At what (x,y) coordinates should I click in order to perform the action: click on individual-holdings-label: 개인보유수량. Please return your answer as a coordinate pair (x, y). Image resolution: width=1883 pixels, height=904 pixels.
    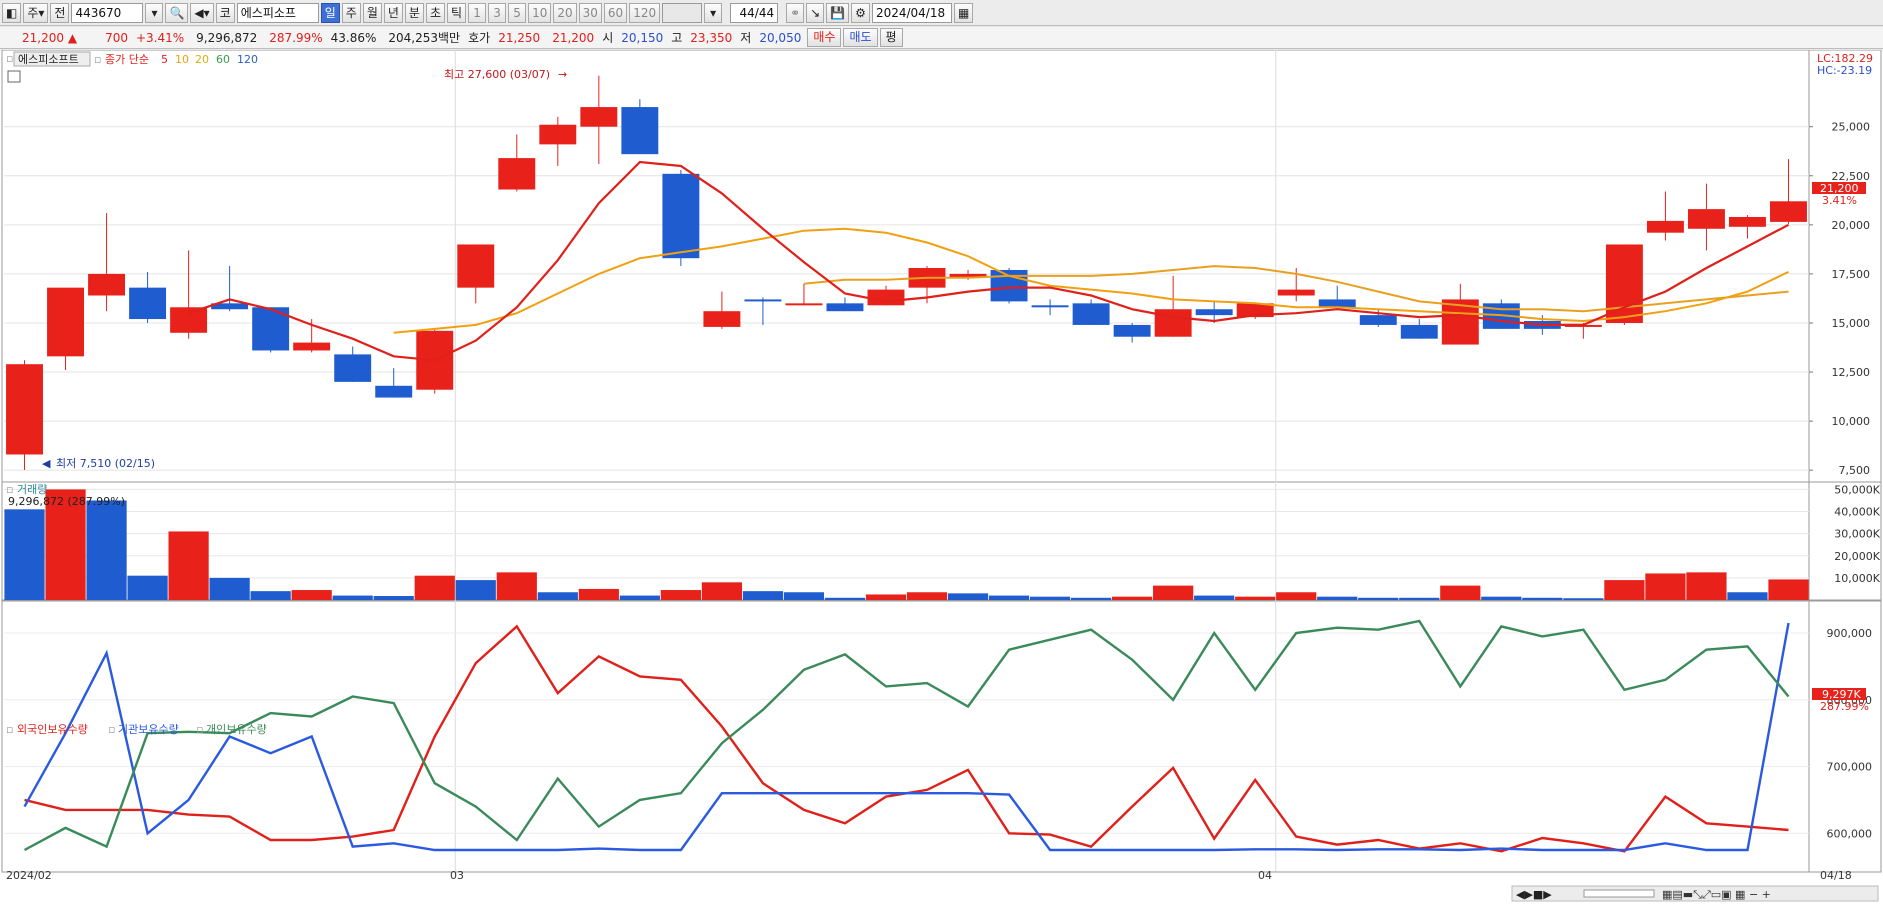
    Looking at the image, I should click on (236, 729).